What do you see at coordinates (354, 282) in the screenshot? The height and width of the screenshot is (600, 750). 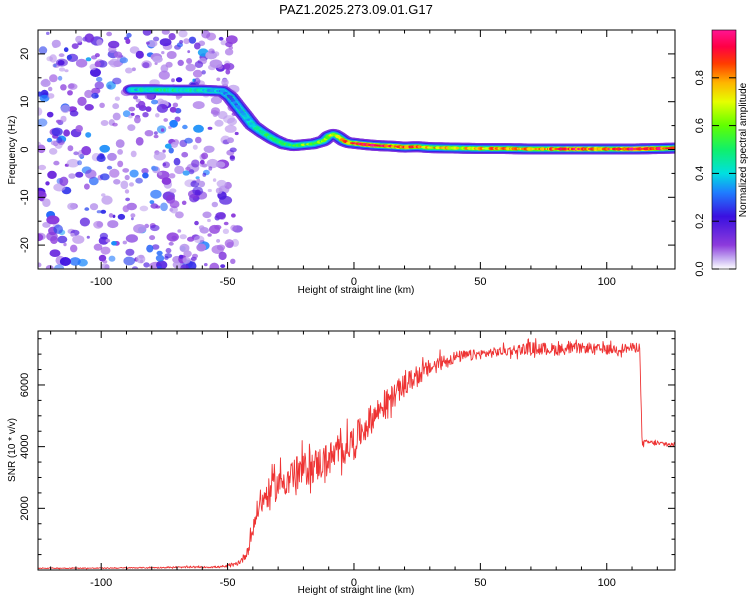 I see `spectrogram-x-tick-label: 0` at bounding box center [354, 282].